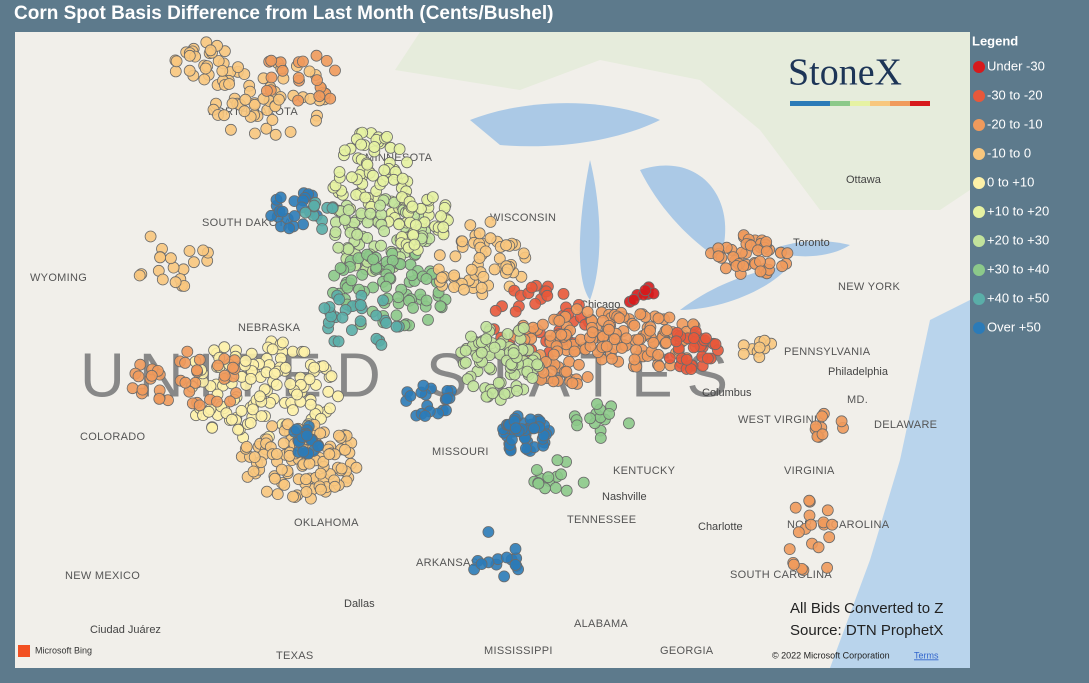 This screenshot has width=1089, height=683. I want to click on note: Source: DTN ProphetX, so click(866, 630).